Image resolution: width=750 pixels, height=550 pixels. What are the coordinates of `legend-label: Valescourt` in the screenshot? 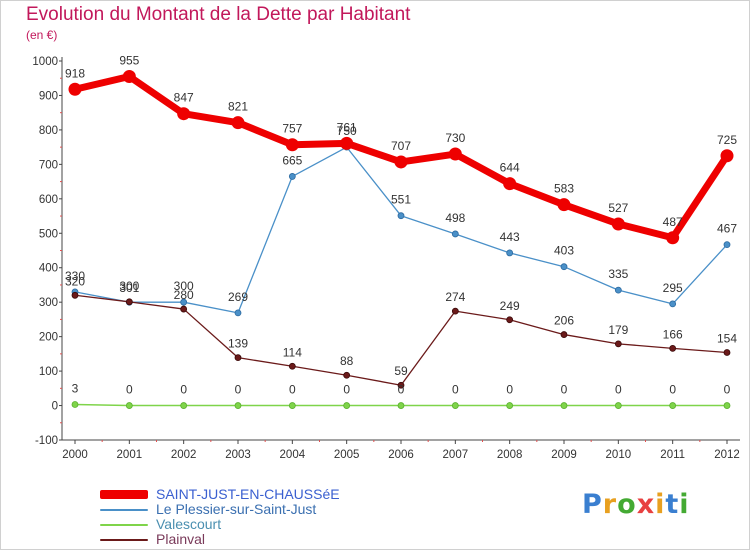 It's located at (189, 524).